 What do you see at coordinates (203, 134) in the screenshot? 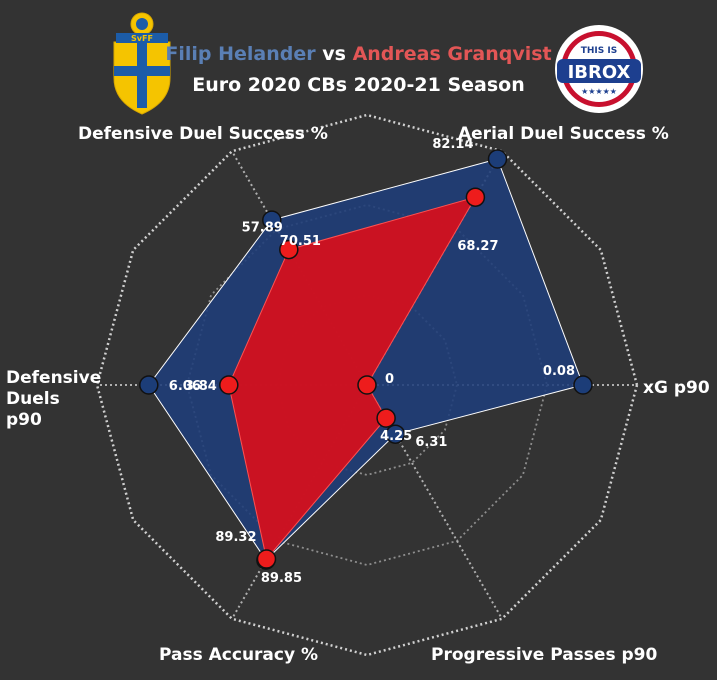
I see `axis-label-defensive-duel-success: Defensive Duel Success %` at bounding box center [203, 134].